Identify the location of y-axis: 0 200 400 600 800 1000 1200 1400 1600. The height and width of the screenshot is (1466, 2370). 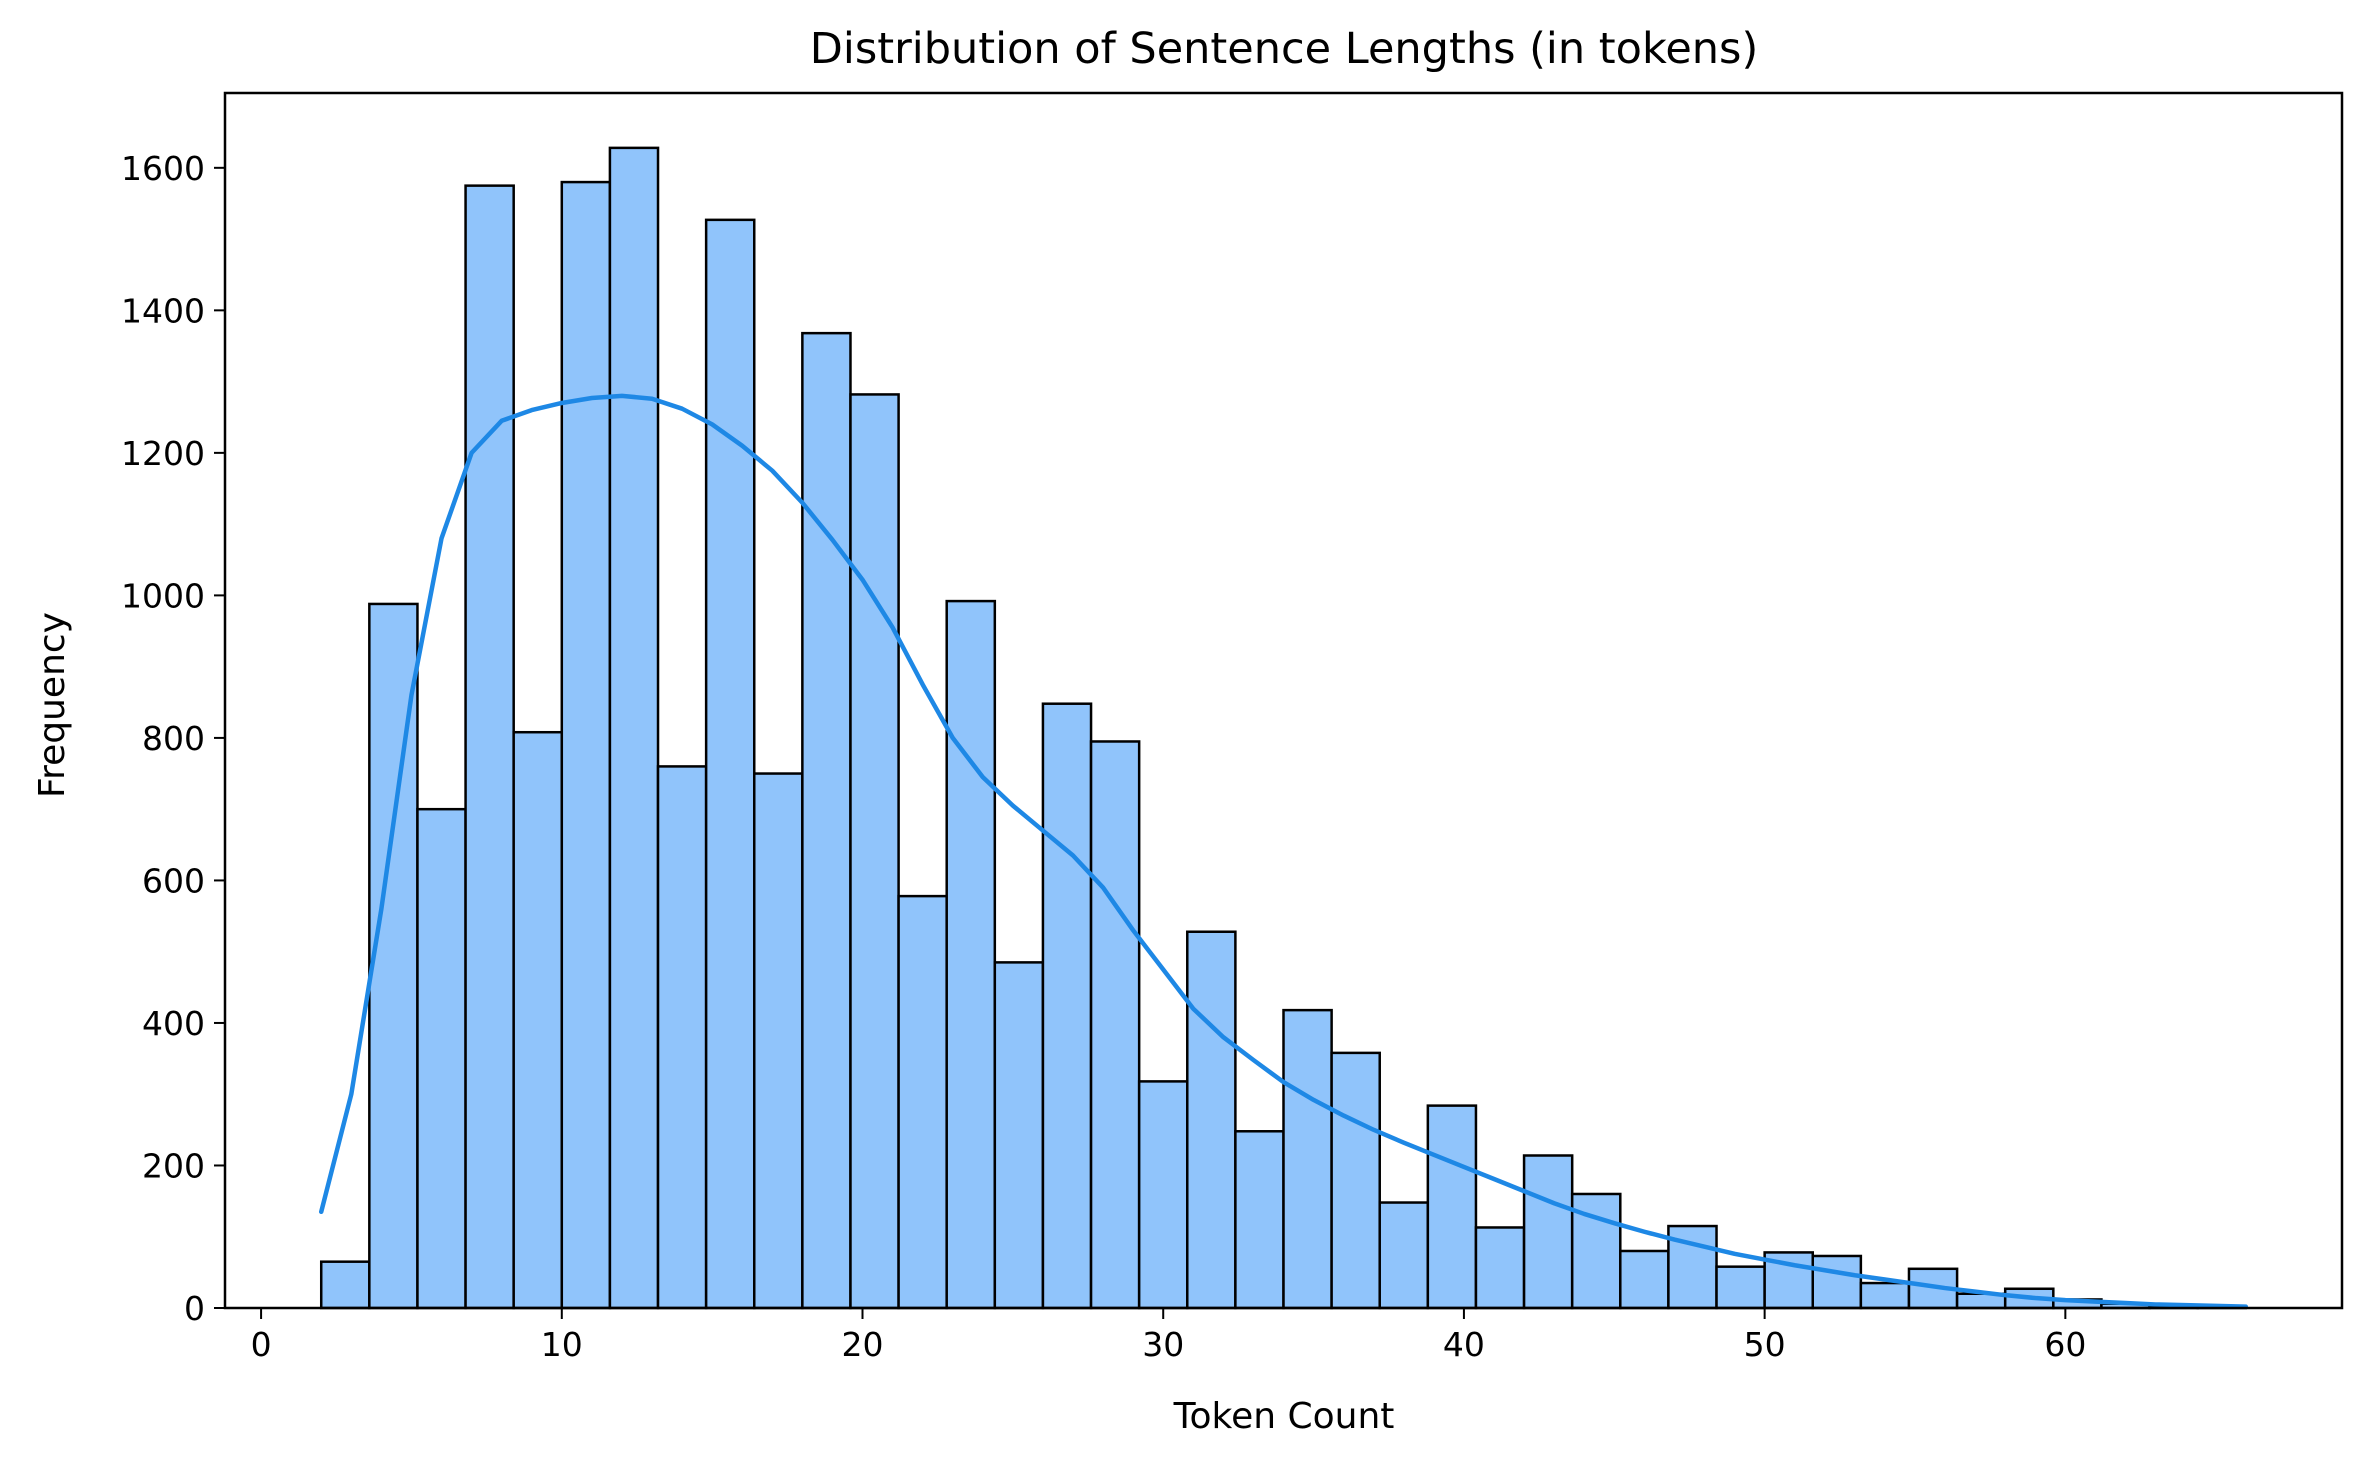
(173, 738).